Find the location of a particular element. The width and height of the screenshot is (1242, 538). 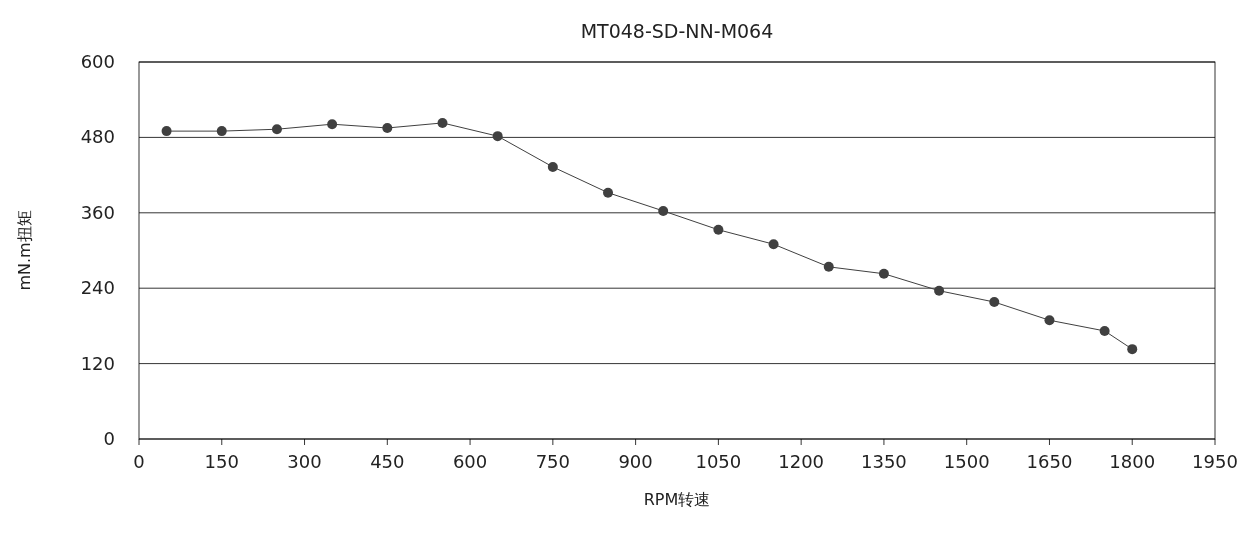

x-tick-label: 900 is located at coordinates (635, 461).